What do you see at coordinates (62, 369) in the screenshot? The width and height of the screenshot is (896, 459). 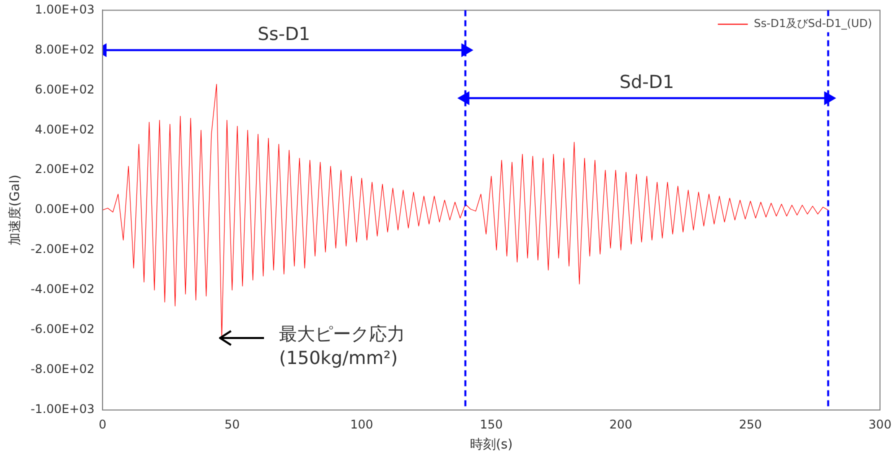 I see `y-tick-label: -8.00E+02` at bounding box center [62, 369].